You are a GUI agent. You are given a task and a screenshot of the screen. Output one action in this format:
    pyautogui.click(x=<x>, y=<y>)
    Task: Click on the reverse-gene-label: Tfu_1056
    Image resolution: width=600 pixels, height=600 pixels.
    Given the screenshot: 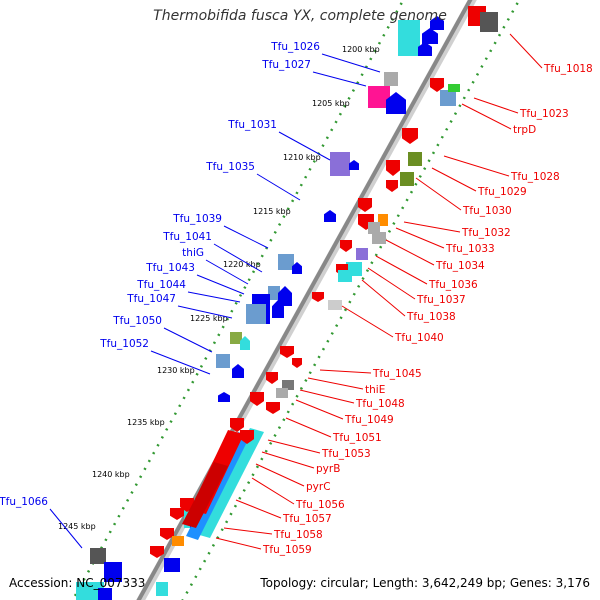 What is the action you would take?
    pyautogui.click(x=320, y=505)
    